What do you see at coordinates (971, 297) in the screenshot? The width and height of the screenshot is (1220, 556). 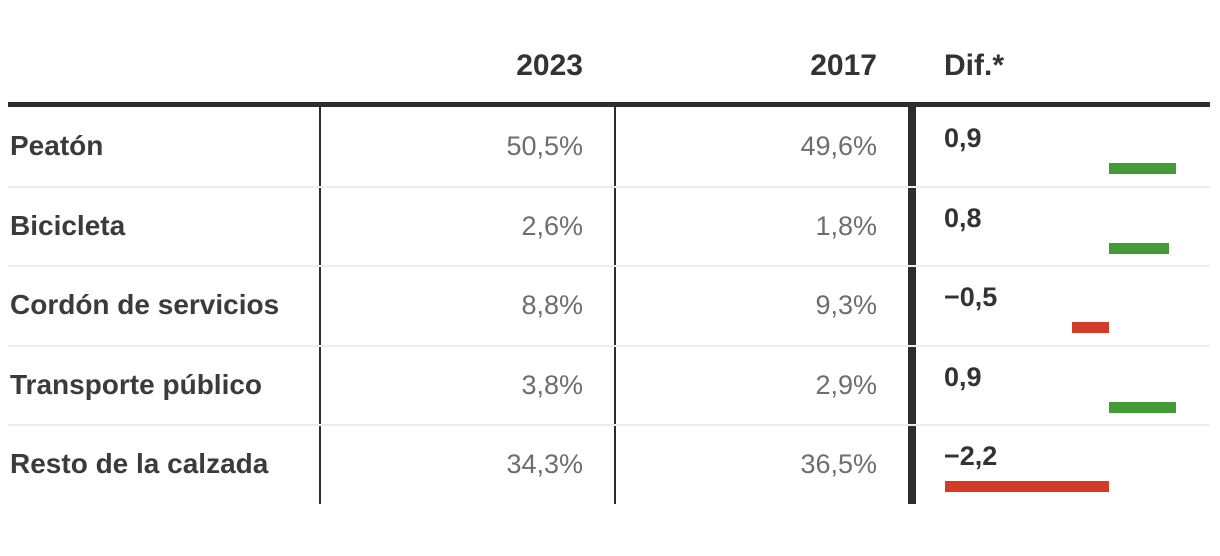 I see `diff-value: −0,5` at bounding box center [971, 297].